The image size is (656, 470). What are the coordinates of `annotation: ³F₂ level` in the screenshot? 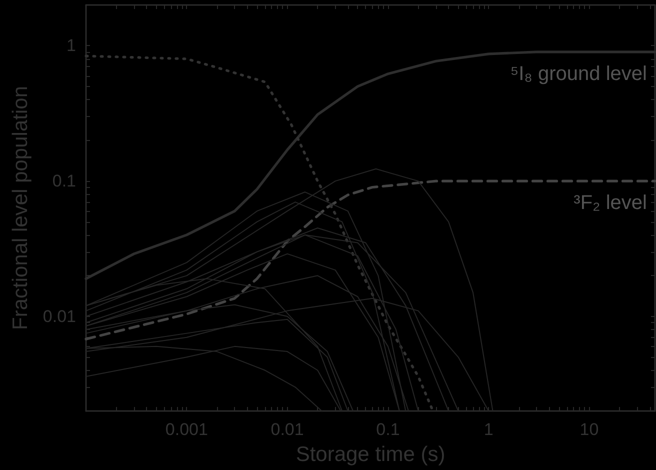 It's located at (610, 203).